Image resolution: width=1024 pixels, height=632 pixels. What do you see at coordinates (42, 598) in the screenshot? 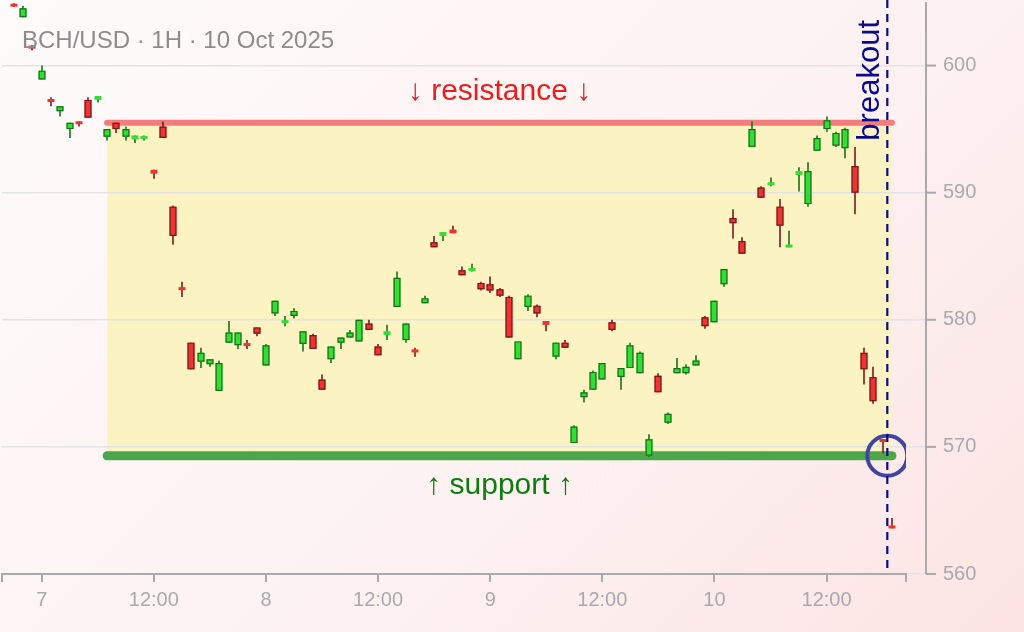
I see `x-tick-label: 7` at bounding box center [42, 598].